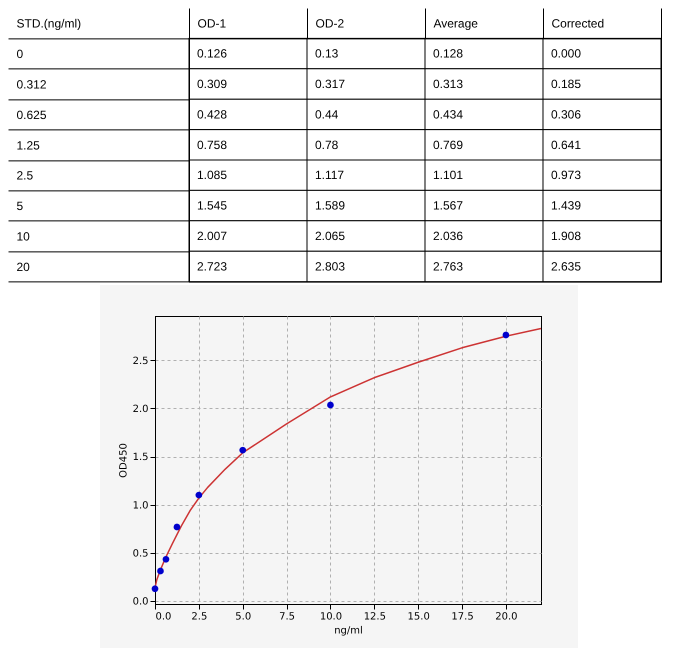  I want to click on data-label: 1.545, so click(212, 205).